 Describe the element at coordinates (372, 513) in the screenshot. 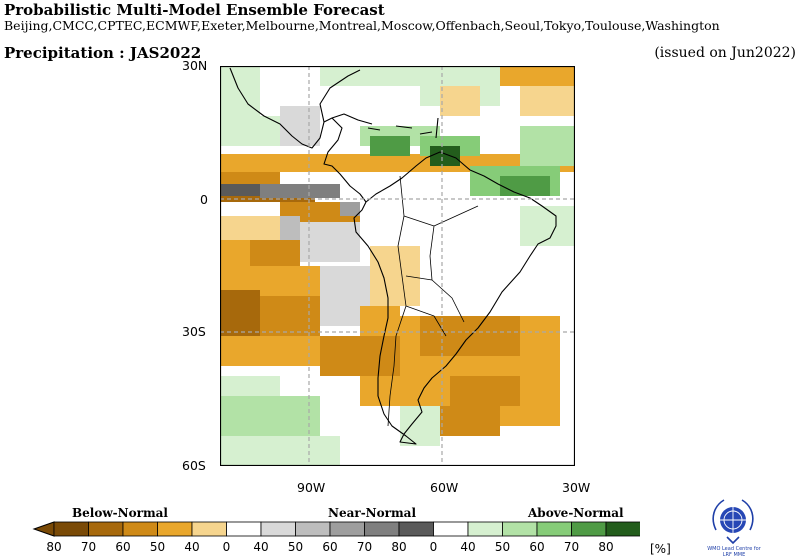

I see `legend-near-normal-label: Near-Normal` at that location.